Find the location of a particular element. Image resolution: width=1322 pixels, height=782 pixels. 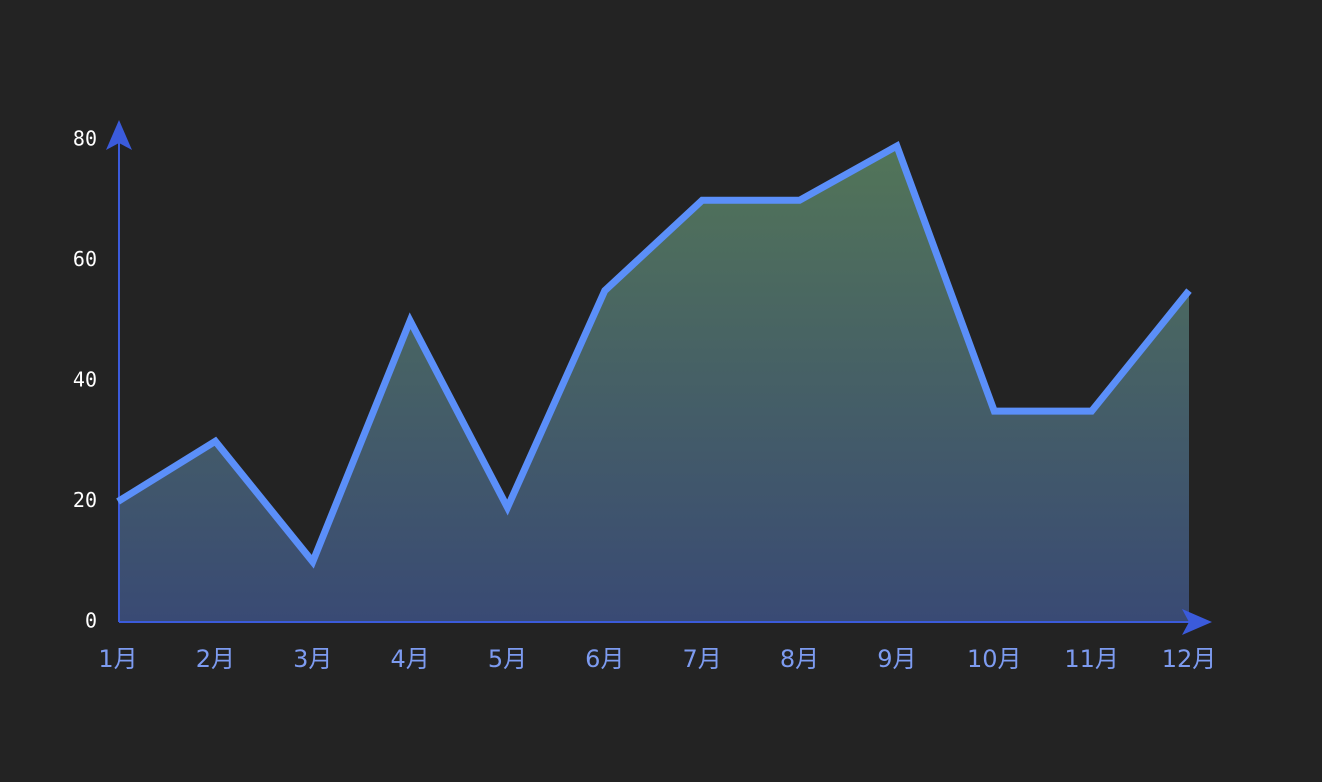

y-tick-label: 40 is located at coordinates (85, 380).